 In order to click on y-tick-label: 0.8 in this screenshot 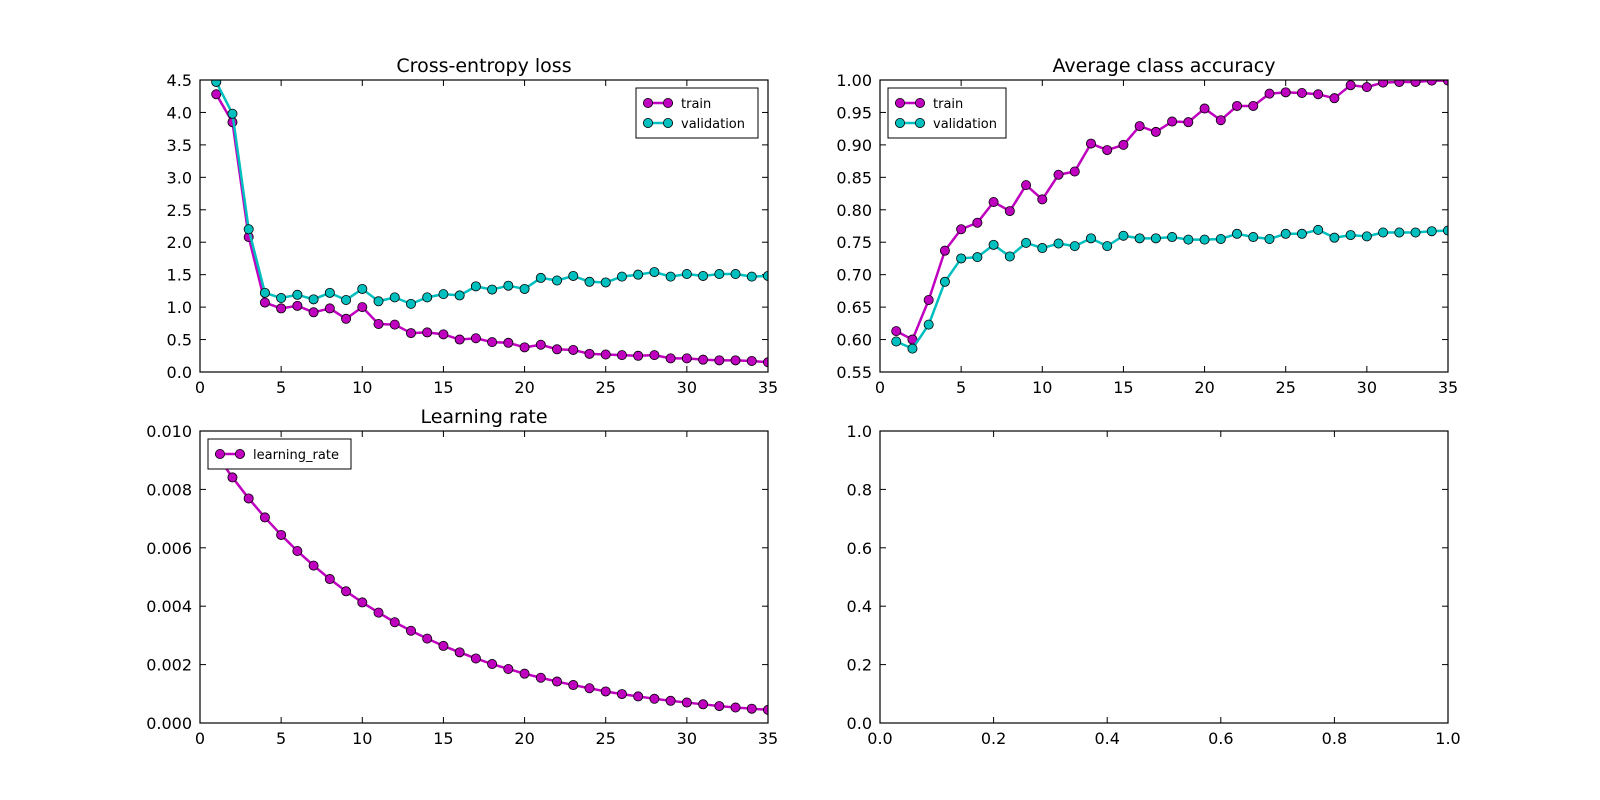, I will do `click(859, 489)`.